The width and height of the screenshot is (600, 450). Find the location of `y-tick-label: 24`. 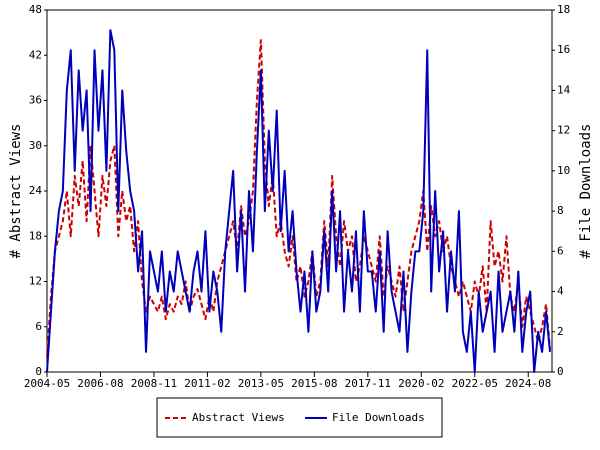

y-tick-label: 24 is located at coordinates (36, 190).